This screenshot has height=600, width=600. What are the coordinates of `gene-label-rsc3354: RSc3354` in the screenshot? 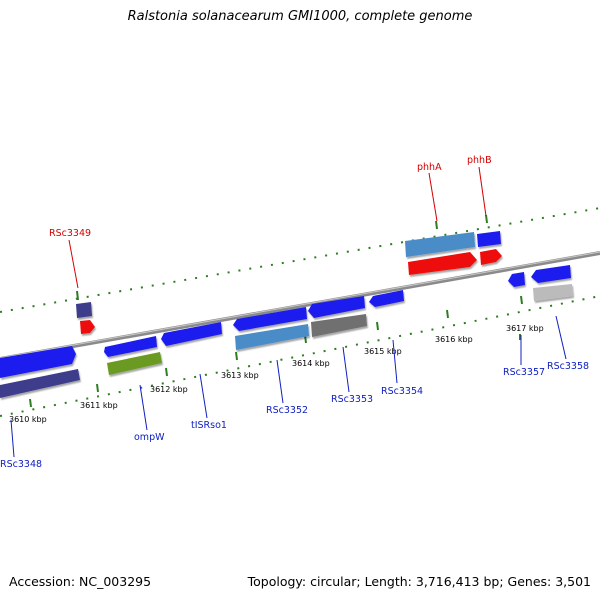 It's located at (402, 391).